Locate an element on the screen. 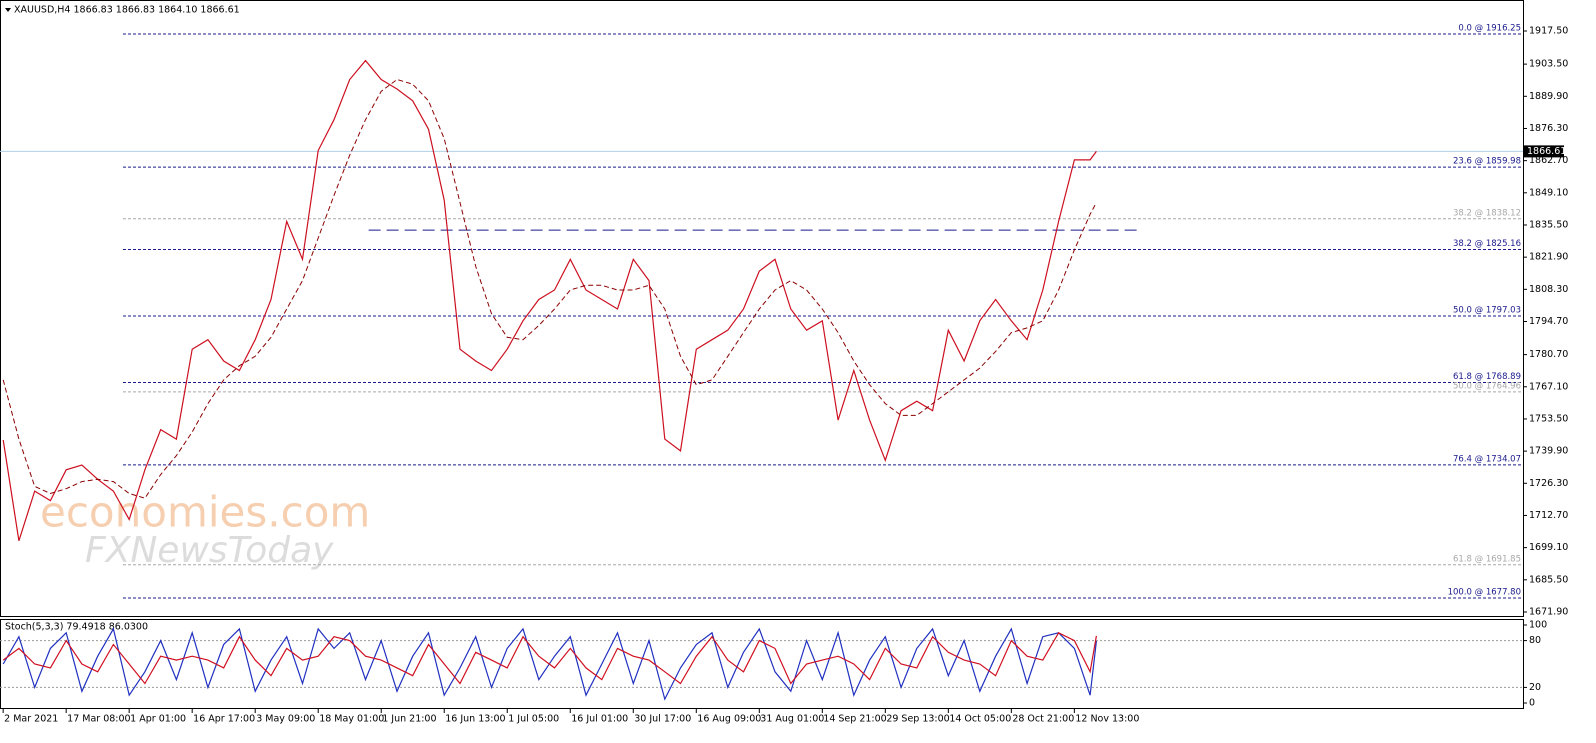  y-tick-label: 0 is located at coordinates (1532, 703).